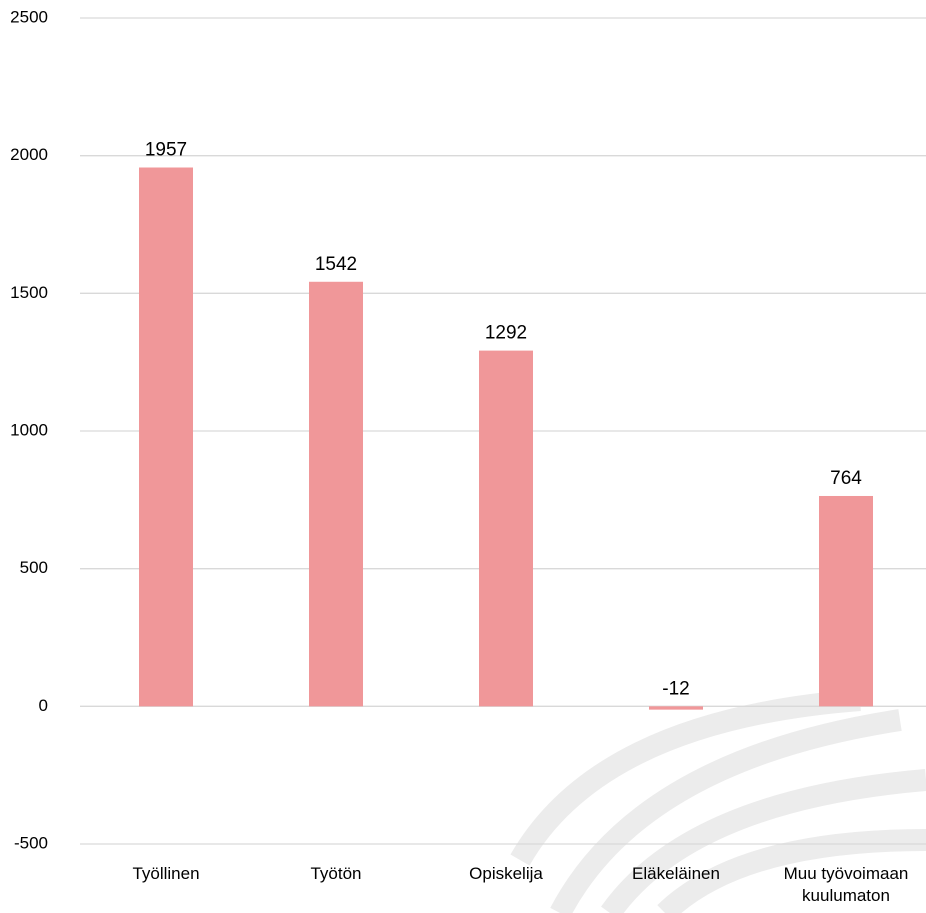 The height and width of the screenshot is (913, 926). What do you see at coordinates (675, 688) in the screenshot?
I see `data-label: -12` at bounding box center [675, 688].